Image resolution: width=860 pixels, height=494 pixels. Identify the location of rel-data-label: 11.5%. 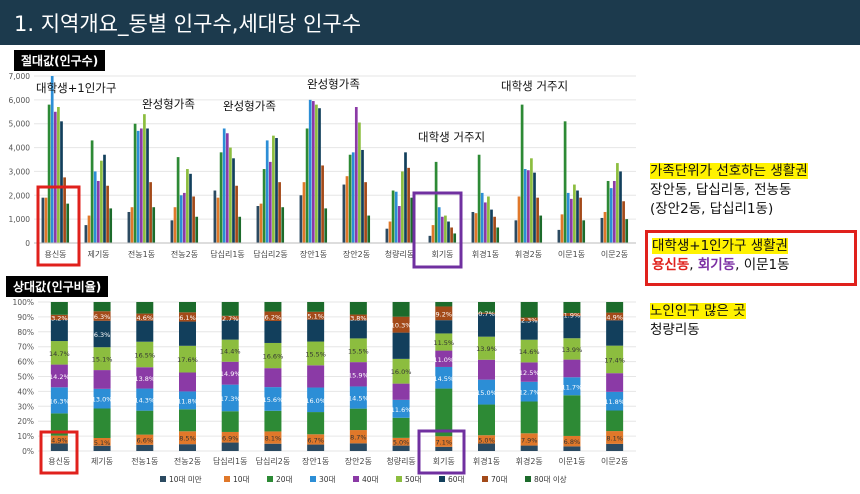
(443, 343).